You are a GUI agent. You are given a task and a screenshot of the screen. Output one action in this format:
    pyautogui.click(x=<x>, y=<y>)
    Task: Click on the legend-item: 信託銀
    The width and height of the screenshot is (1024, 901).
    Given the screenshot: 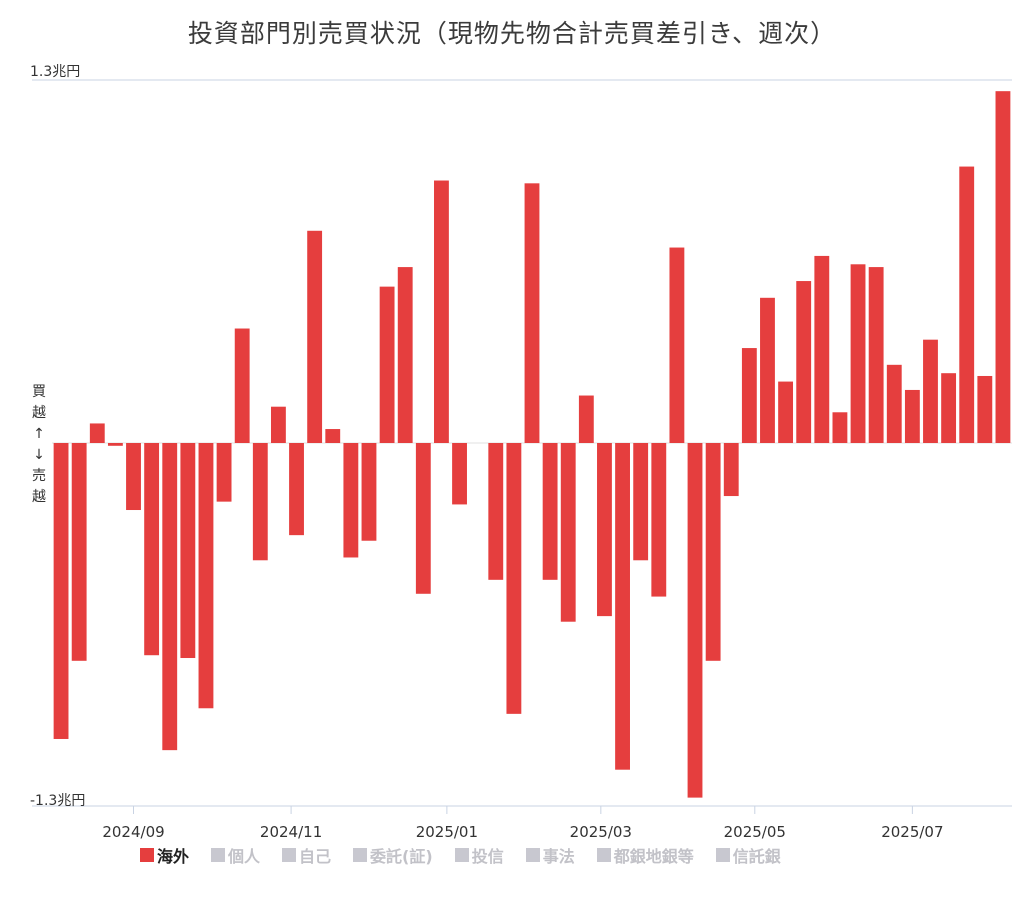 What is the action you would take?
    pyautogui.click(x=748, y=855)
    